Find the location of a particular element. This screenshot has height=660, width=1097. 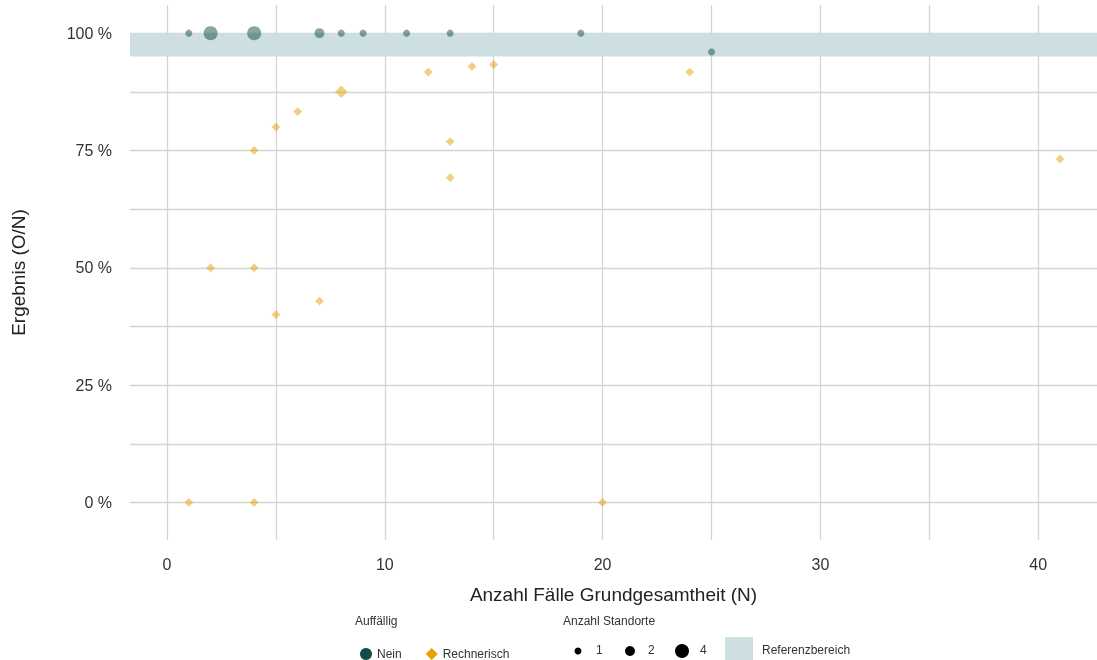

legend-label: Referenzbereich is located at coordinates (806, 650).